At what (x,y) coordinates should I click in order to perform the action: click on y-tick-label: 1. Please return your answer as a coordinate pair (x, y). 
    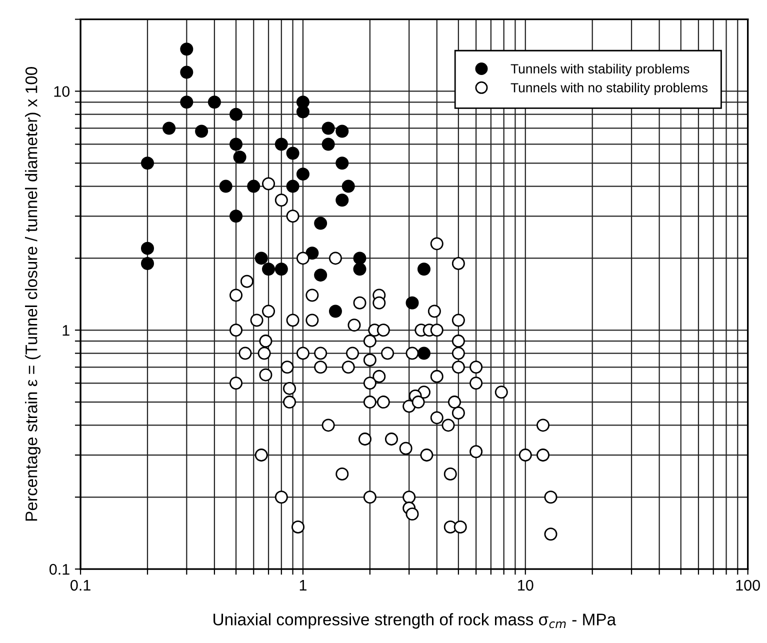
    Looking at the image, I should click on (66, 330).